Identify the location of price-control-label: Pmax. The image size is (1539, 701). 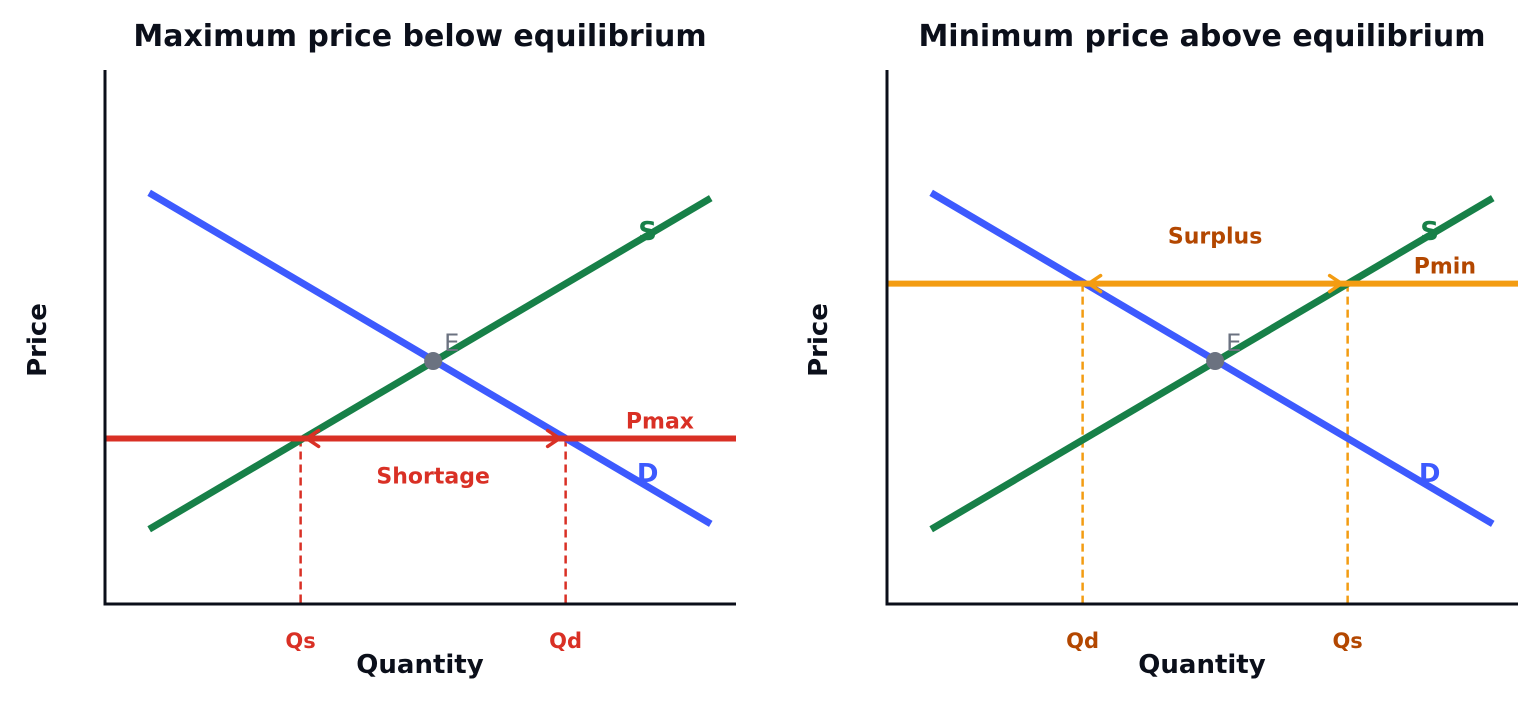
(660, 421).